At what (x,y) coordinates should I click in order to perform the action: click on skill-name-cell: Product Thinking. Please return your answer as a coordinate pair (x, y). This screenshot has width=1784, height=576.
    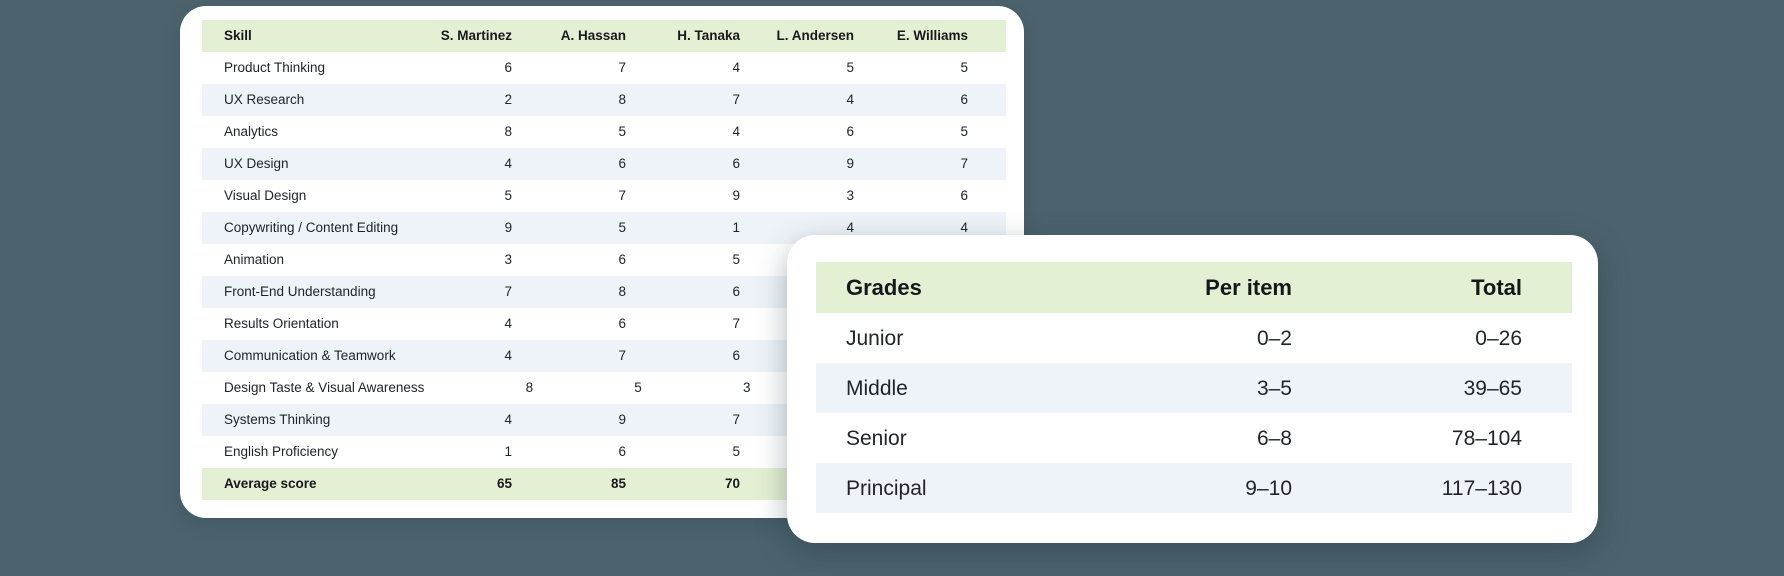
    Looking at the image, I should click on (275, 68).